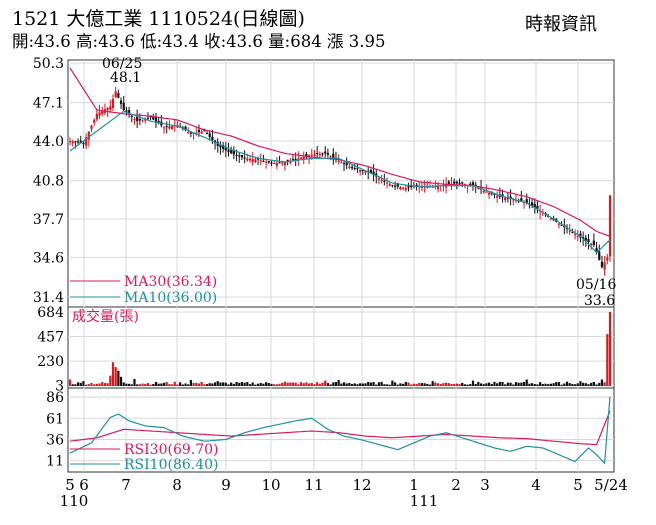  Describe the element at coordinates (74, 501) in the screenshot. I see `year-label: 110` at that location.